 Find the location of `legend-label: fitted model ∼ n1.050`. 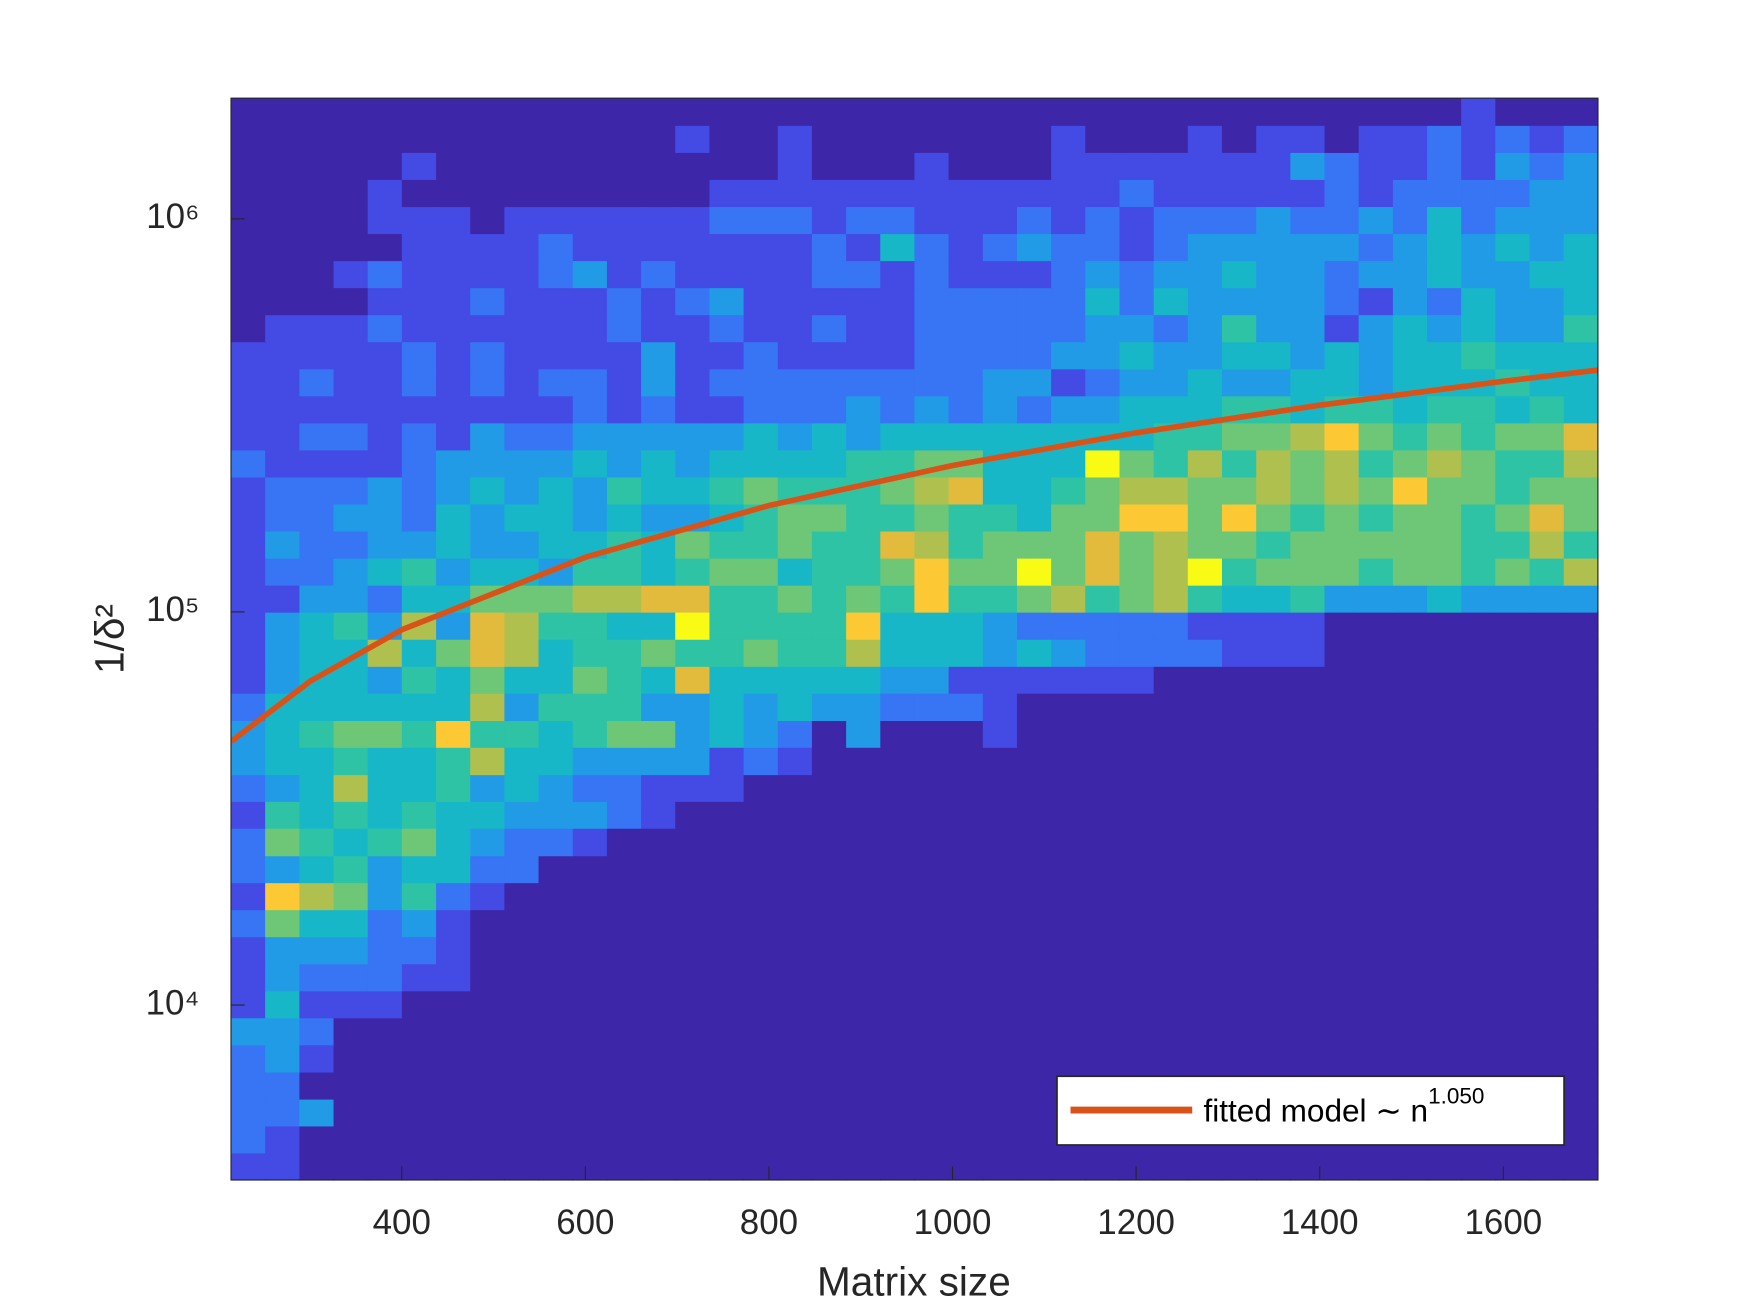

legend-label: fitted model ∼ n1.050 is located at coordinates (1343, 1105).